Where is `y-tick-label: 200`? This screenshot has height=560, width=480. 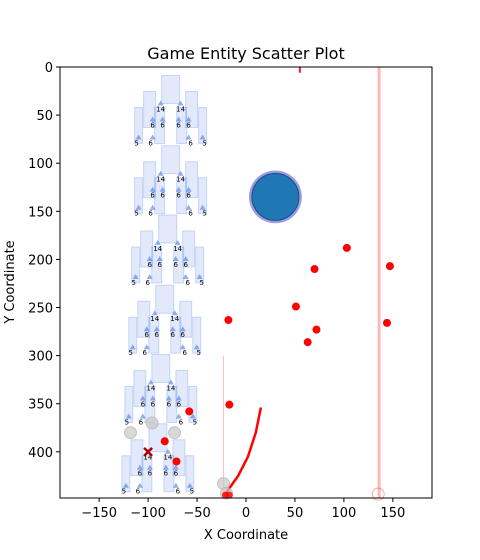
y-tick-label: 200 is located at coordinates (40, 260).